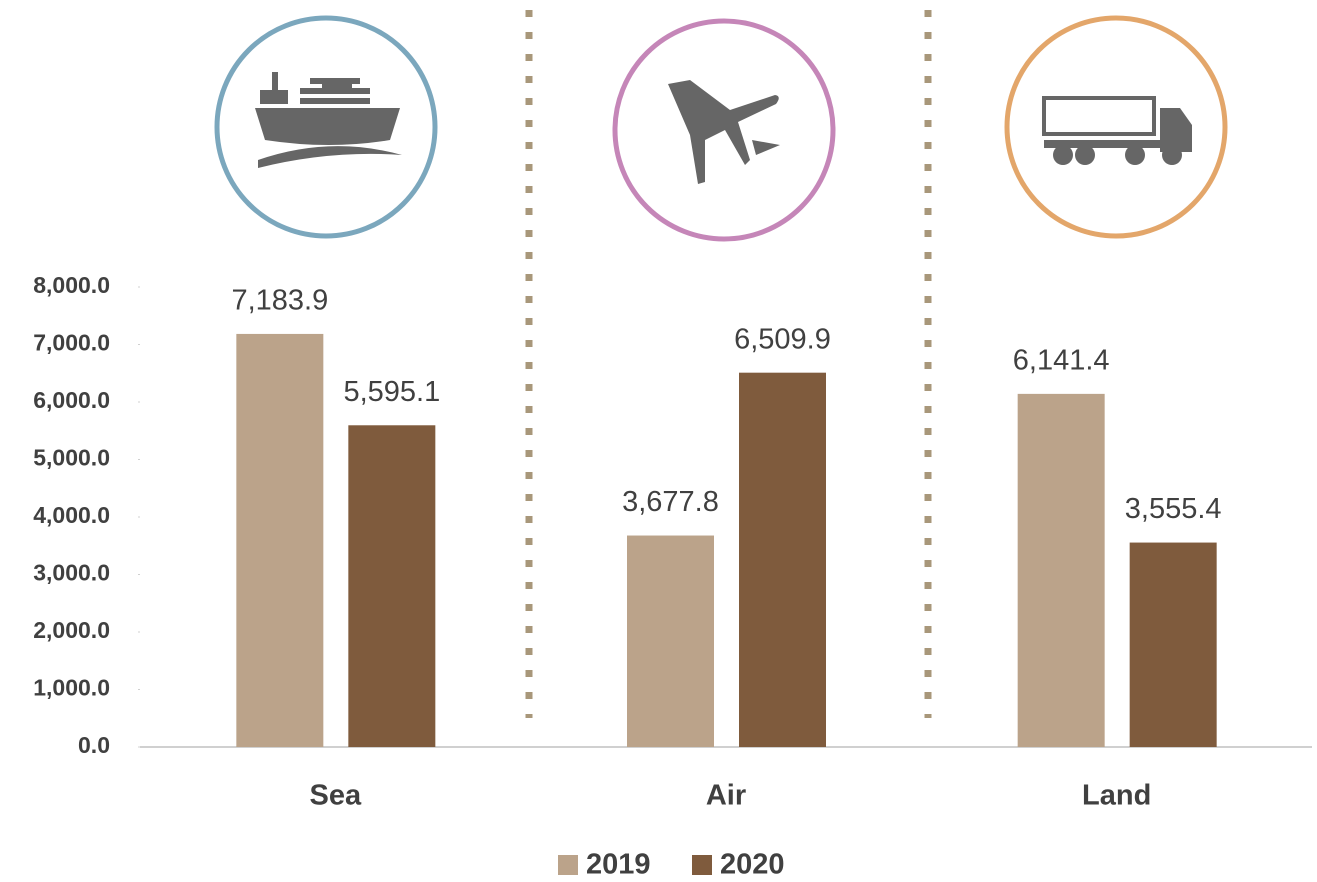 This screenshot has width=1317, height=882. I want to click on value-label: 6,509.9, so click(782, 339).